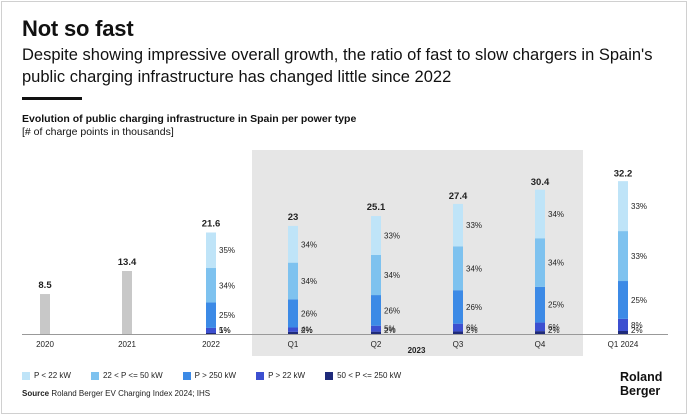  I want to click on x-tick-label: Q2, so click(376, 344).